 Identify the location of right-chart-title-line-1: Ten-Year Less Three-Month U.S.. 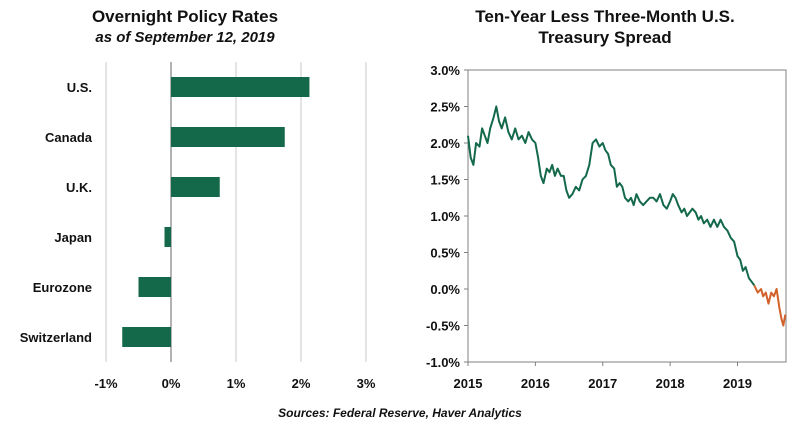
(605, 16).